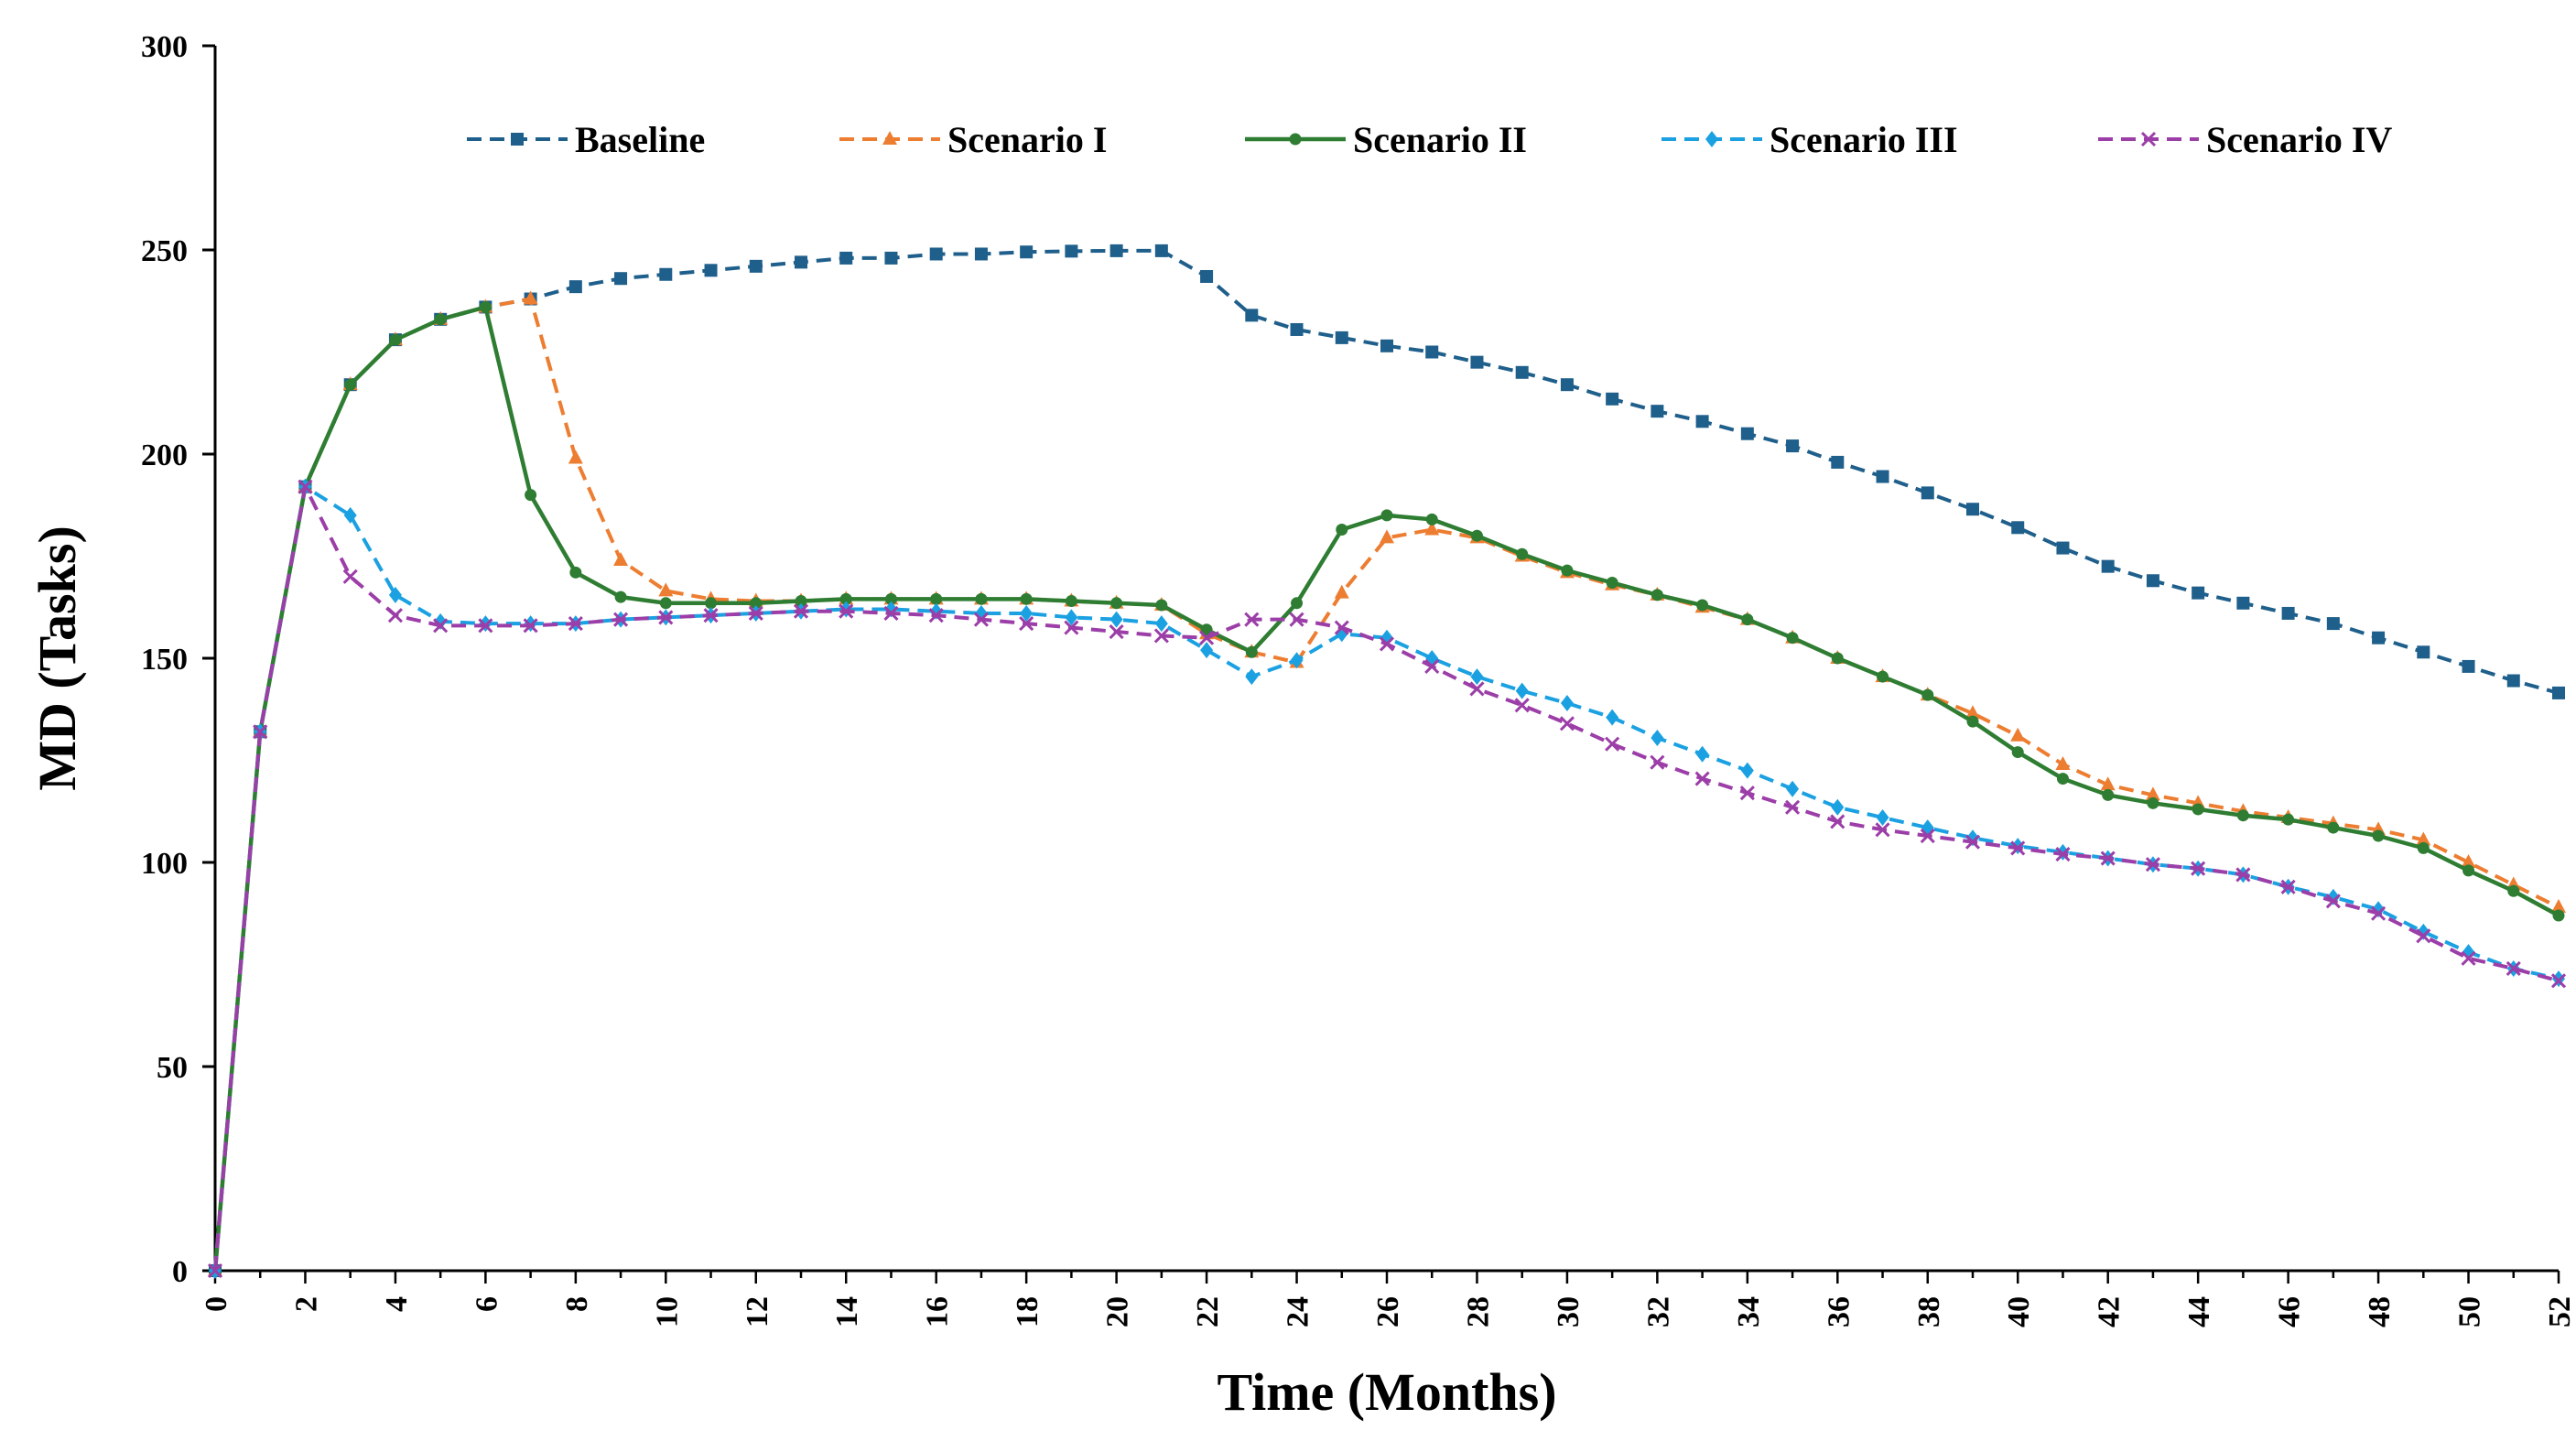 Image resolution: width=2576 pixels, height=1441 pixels. Describe the element at coordinates (758, 1311) in the screenshot. I see `x-tick-label: 12` at that location.